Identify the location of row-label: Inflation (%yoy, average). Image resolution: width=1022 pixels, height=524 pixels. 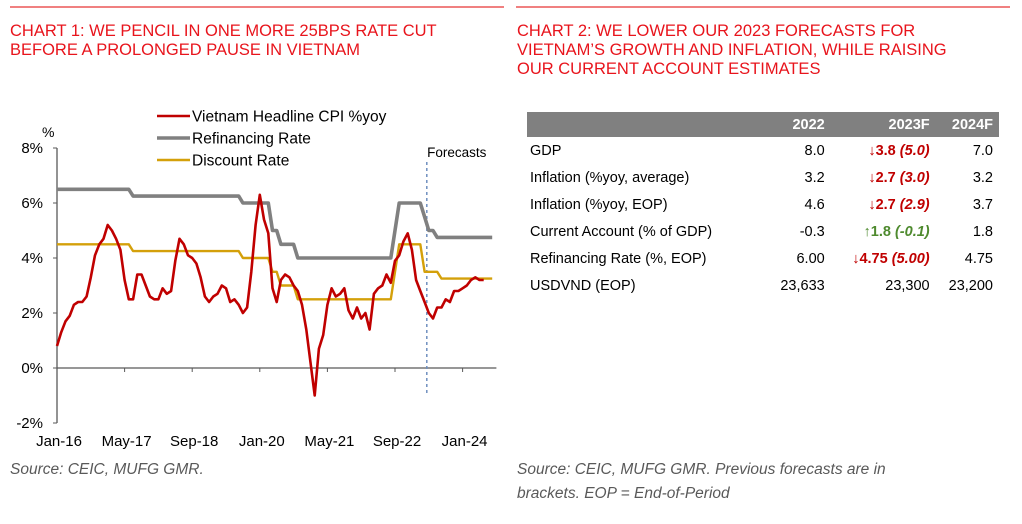
(610, 177).